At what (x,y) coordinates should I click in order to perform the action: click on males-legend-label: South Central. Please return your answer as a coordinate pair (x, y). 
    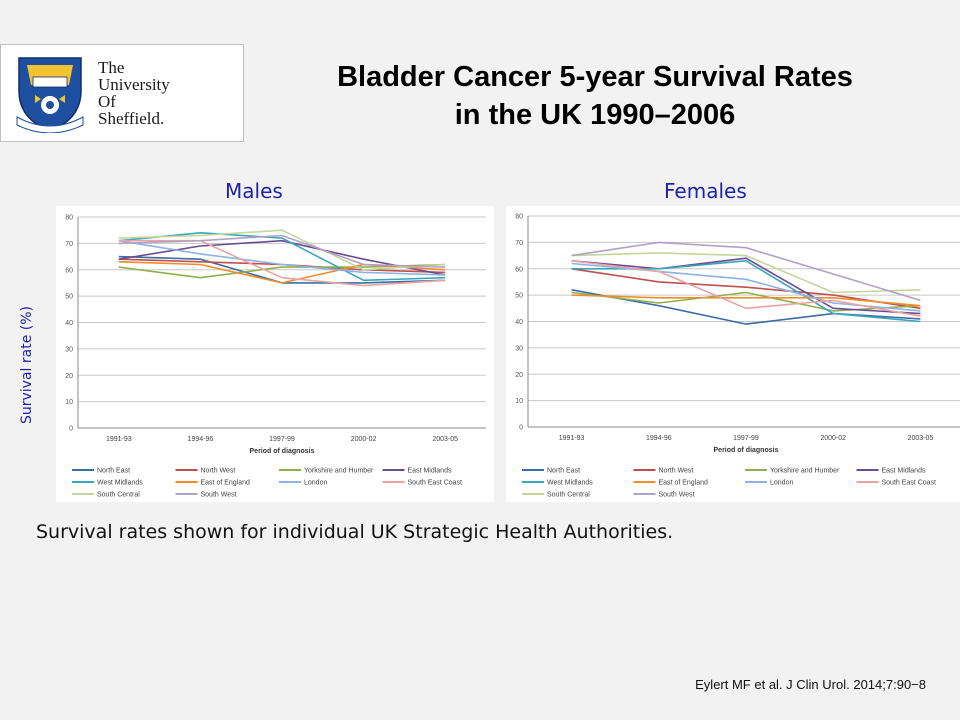
    Looking at the image, I should click on (118, 495).